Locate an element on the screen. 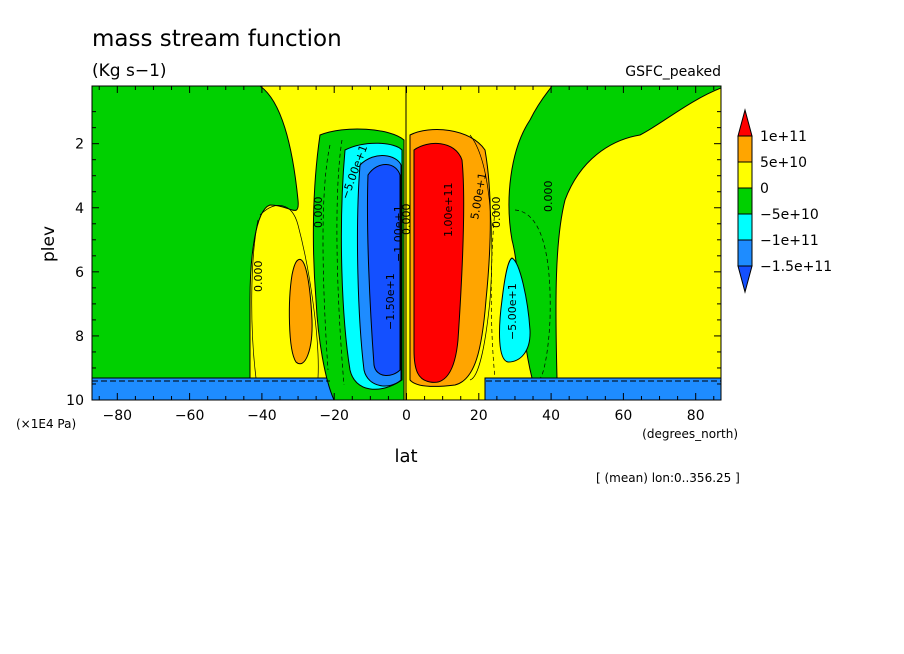  field-south-cell-peak is located at coordinates (383, 270).